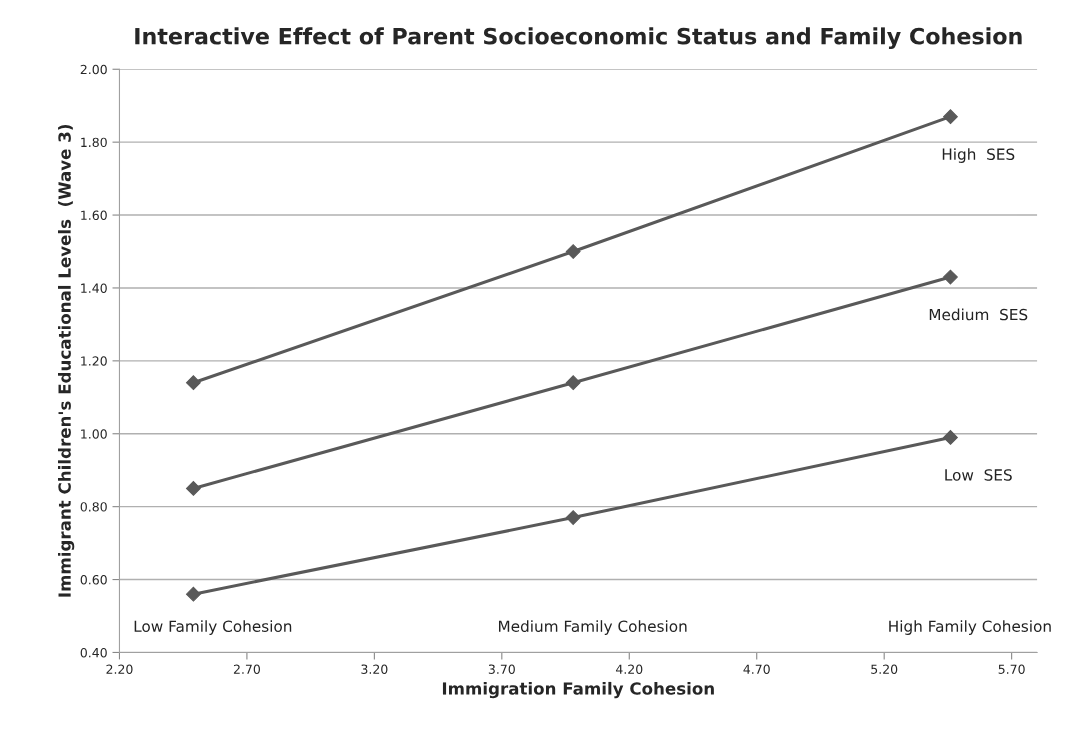 This screenshot has height=729, width=1086. I want to click on y-tick-label: 1.20, so click(94, 361).